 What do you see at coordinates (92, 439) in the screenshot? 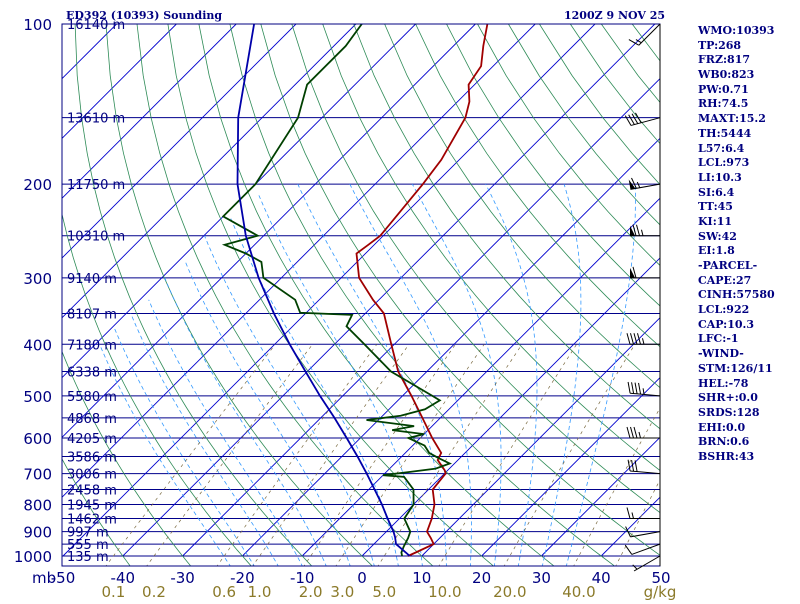
I see `height-label: 4205 m` at bounding box center [92, 439].